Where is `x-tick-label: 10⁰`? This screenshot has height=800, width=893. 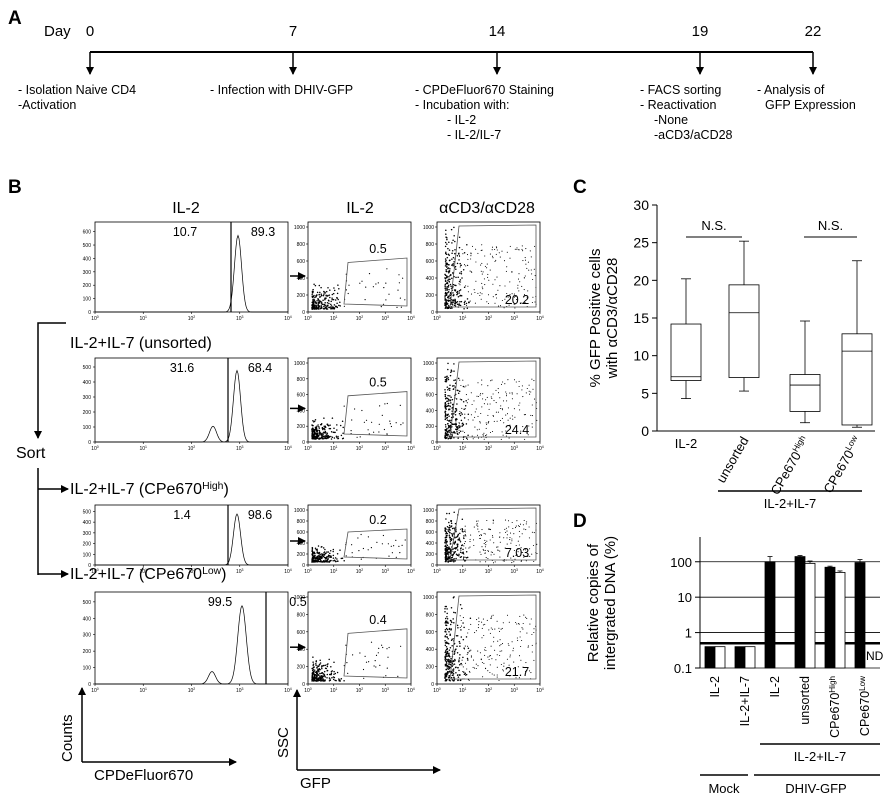 x-tick-label: 10⁰ is located at coordinates (308, 318).